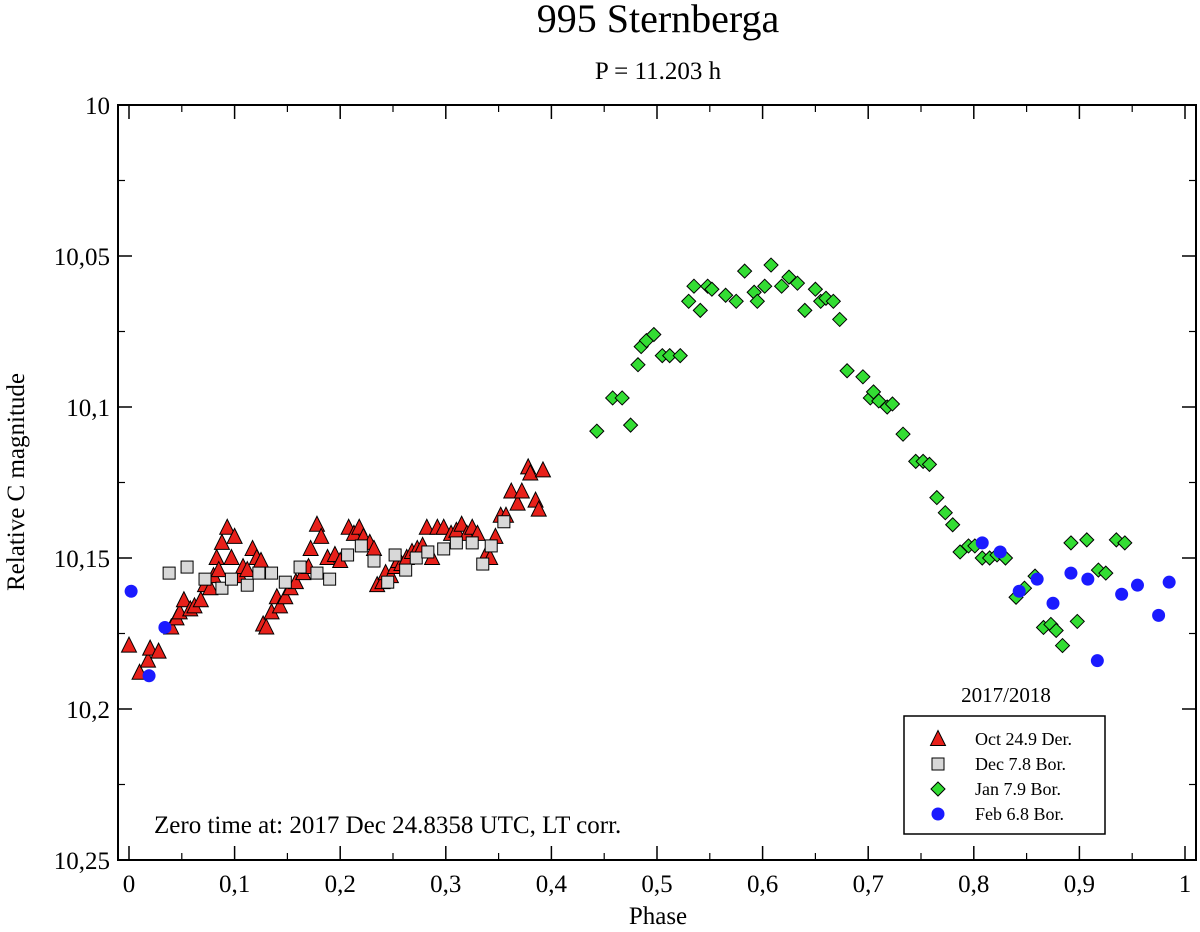  Describe the element at coordinates (868, 884) in the screenshot. I see `x-tick-label: 0,7` at that location.